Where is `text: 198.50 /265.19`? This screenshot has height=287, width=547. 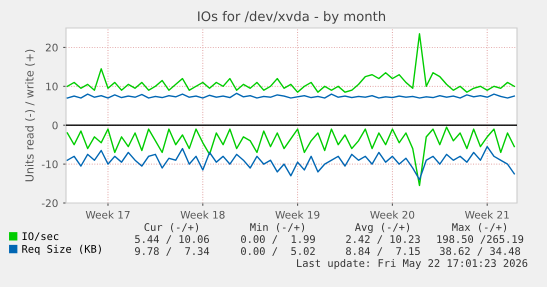 text: 198.50 /265.19 is located at coordinates (480, 239).